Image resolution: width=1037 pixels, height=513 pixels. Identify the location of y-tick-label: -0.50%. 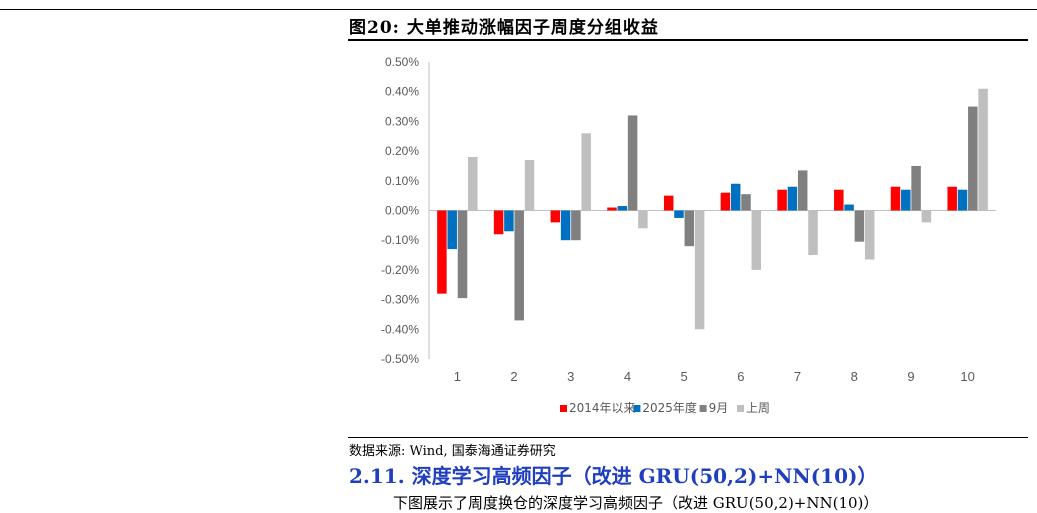
(400, 359).